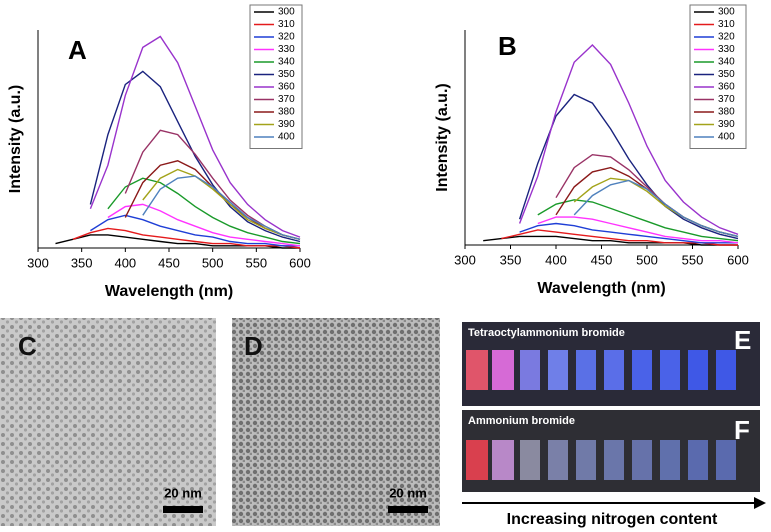  I want to click on arrow-head, so click(760, 503).